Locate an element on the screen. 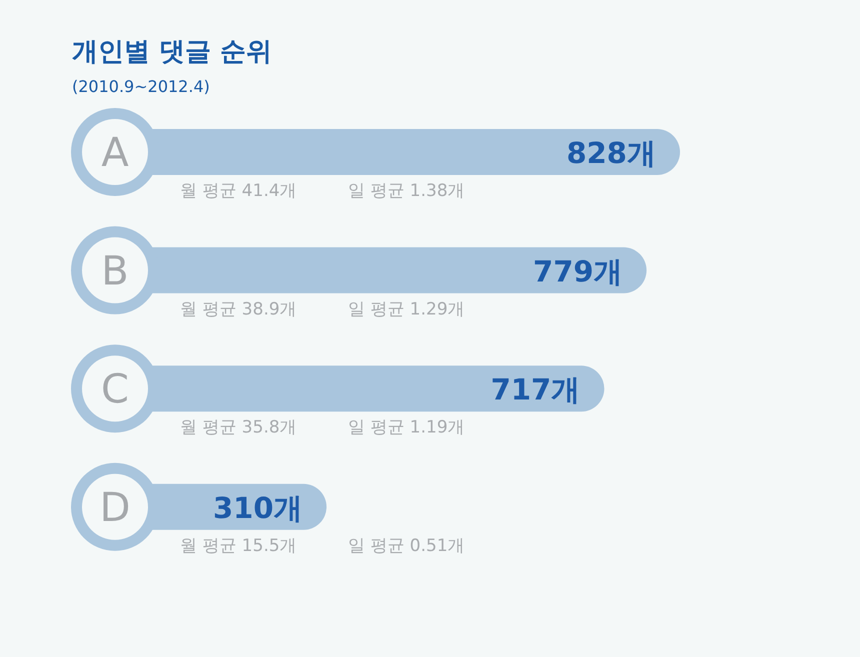 The image size is (860, 657). chart-title: 개인별 댓글 순위 is located at coordinates (172, 52).